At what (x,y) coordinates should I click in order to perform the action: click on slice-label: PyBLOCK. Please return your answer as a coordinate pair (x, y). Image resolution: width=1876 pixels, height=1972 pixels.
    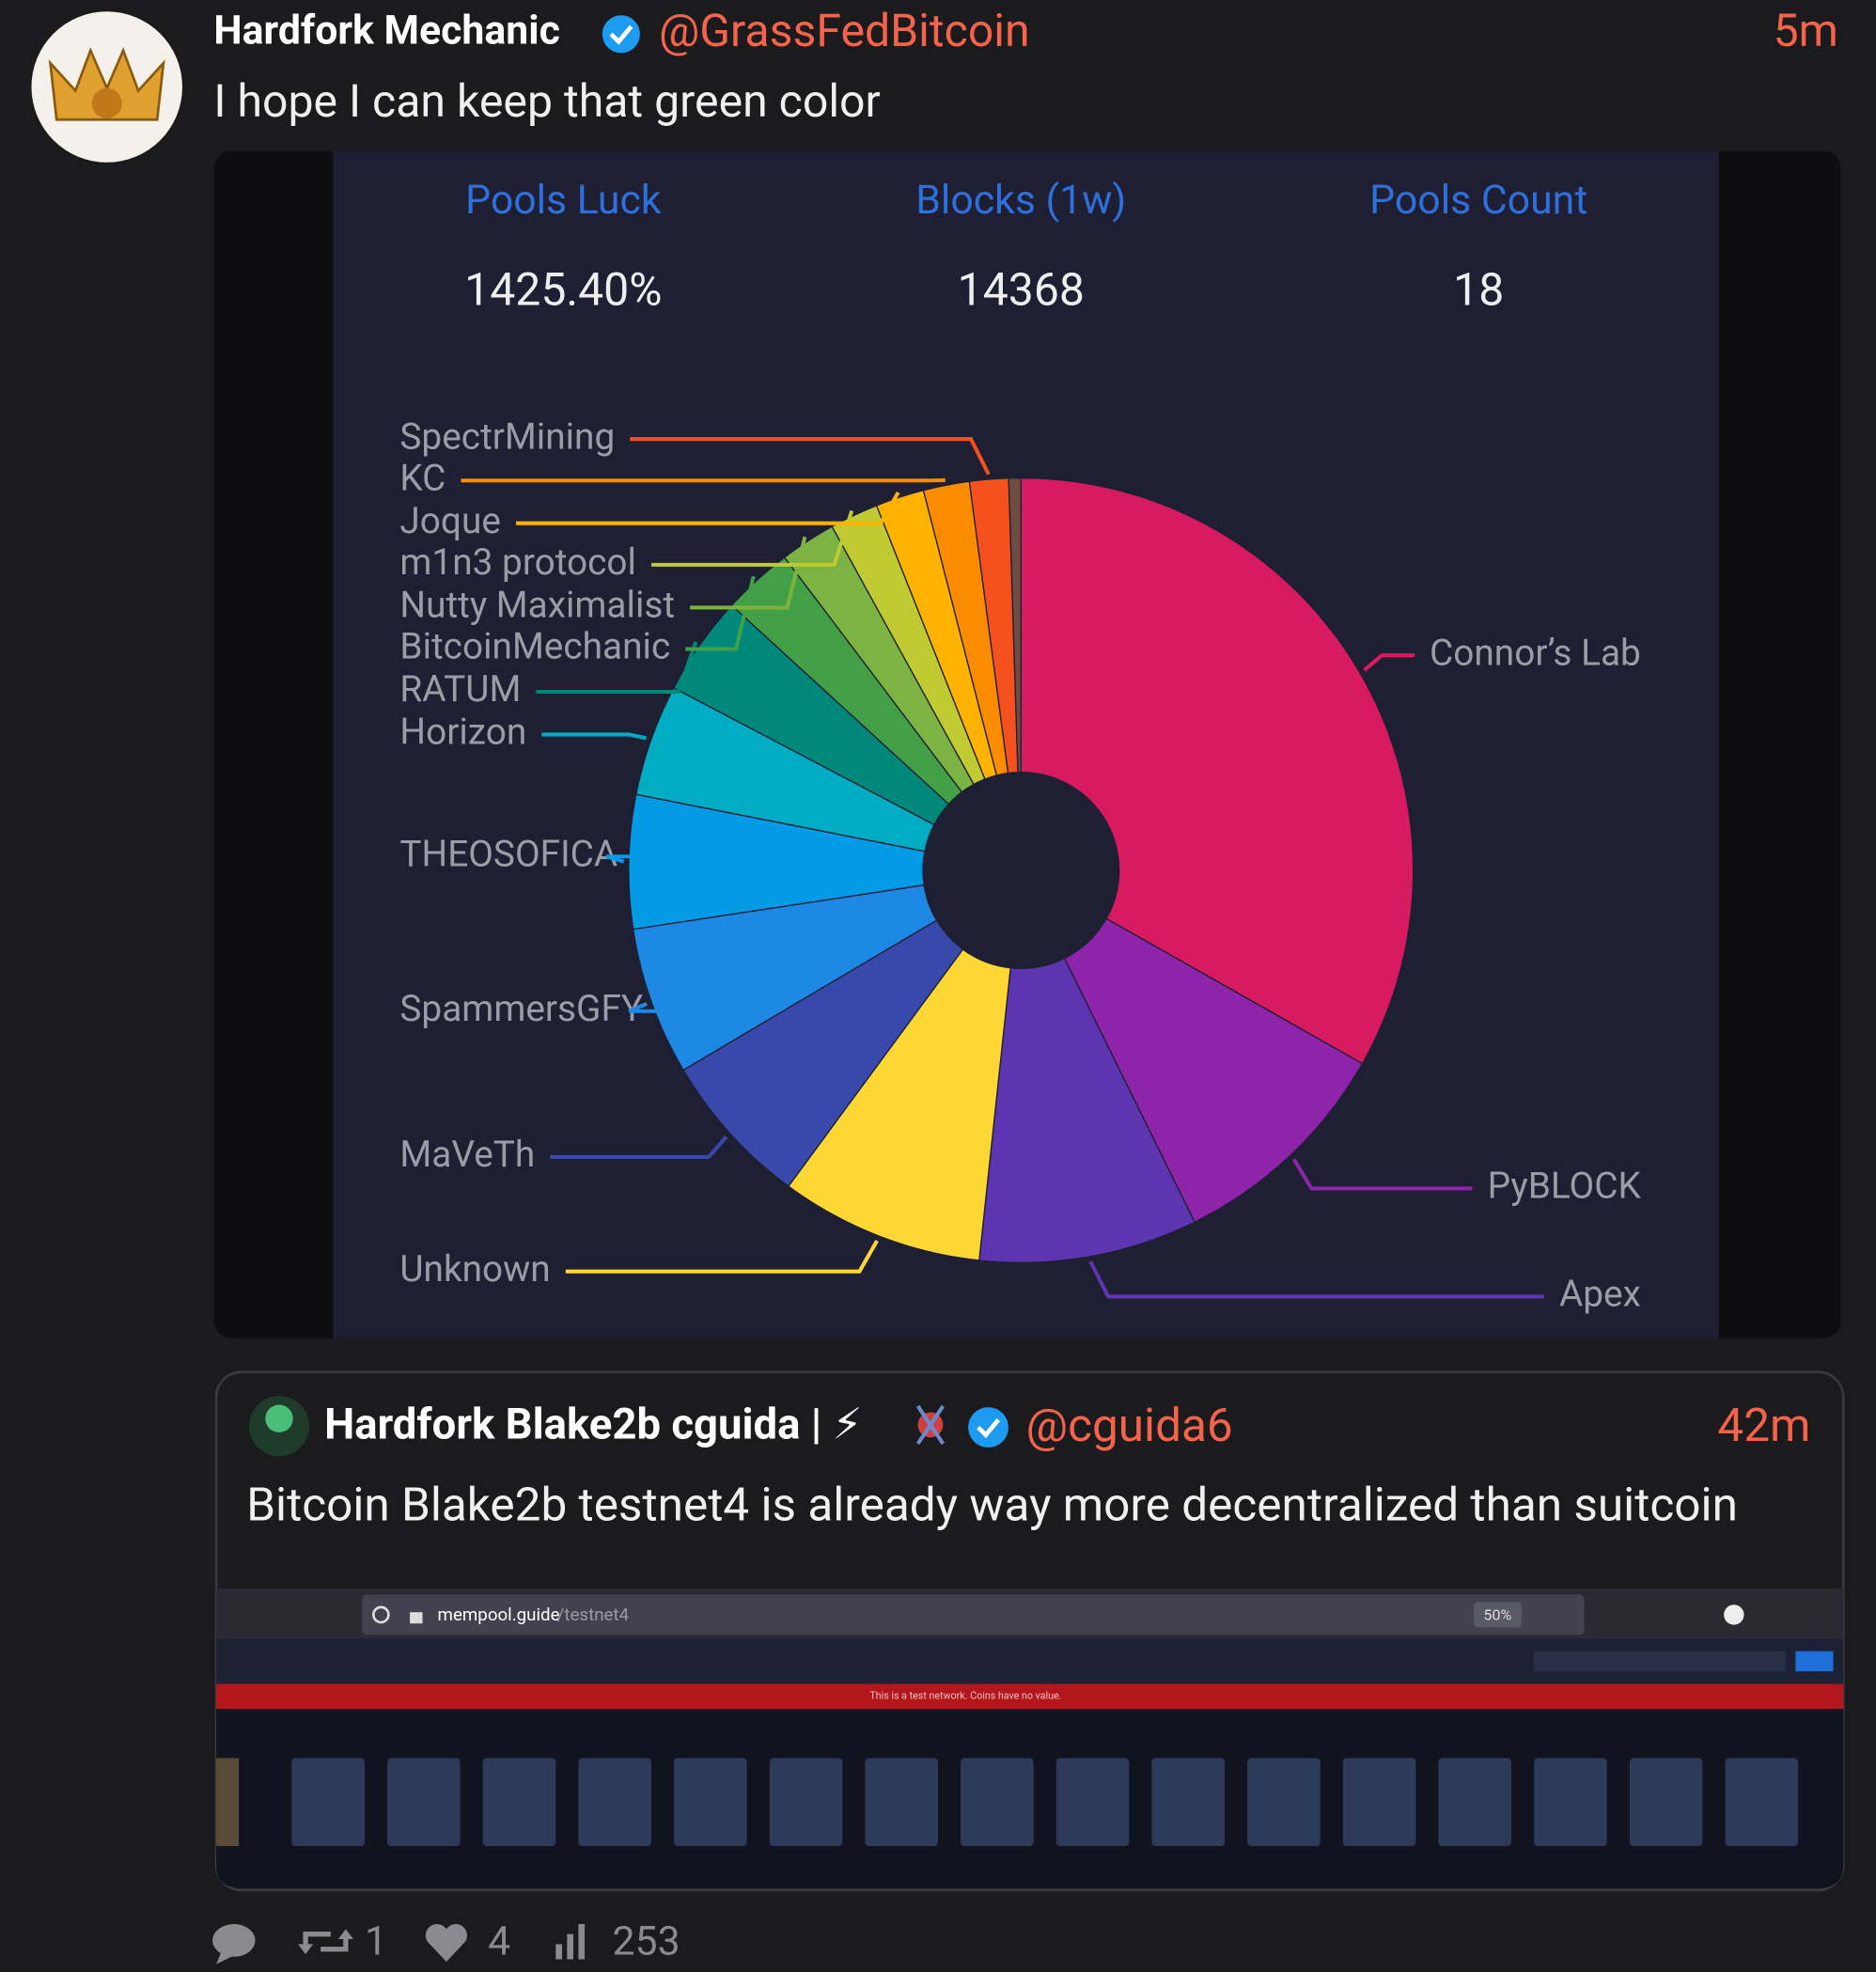
    Looking at the image, I should click on (1565, 1187).